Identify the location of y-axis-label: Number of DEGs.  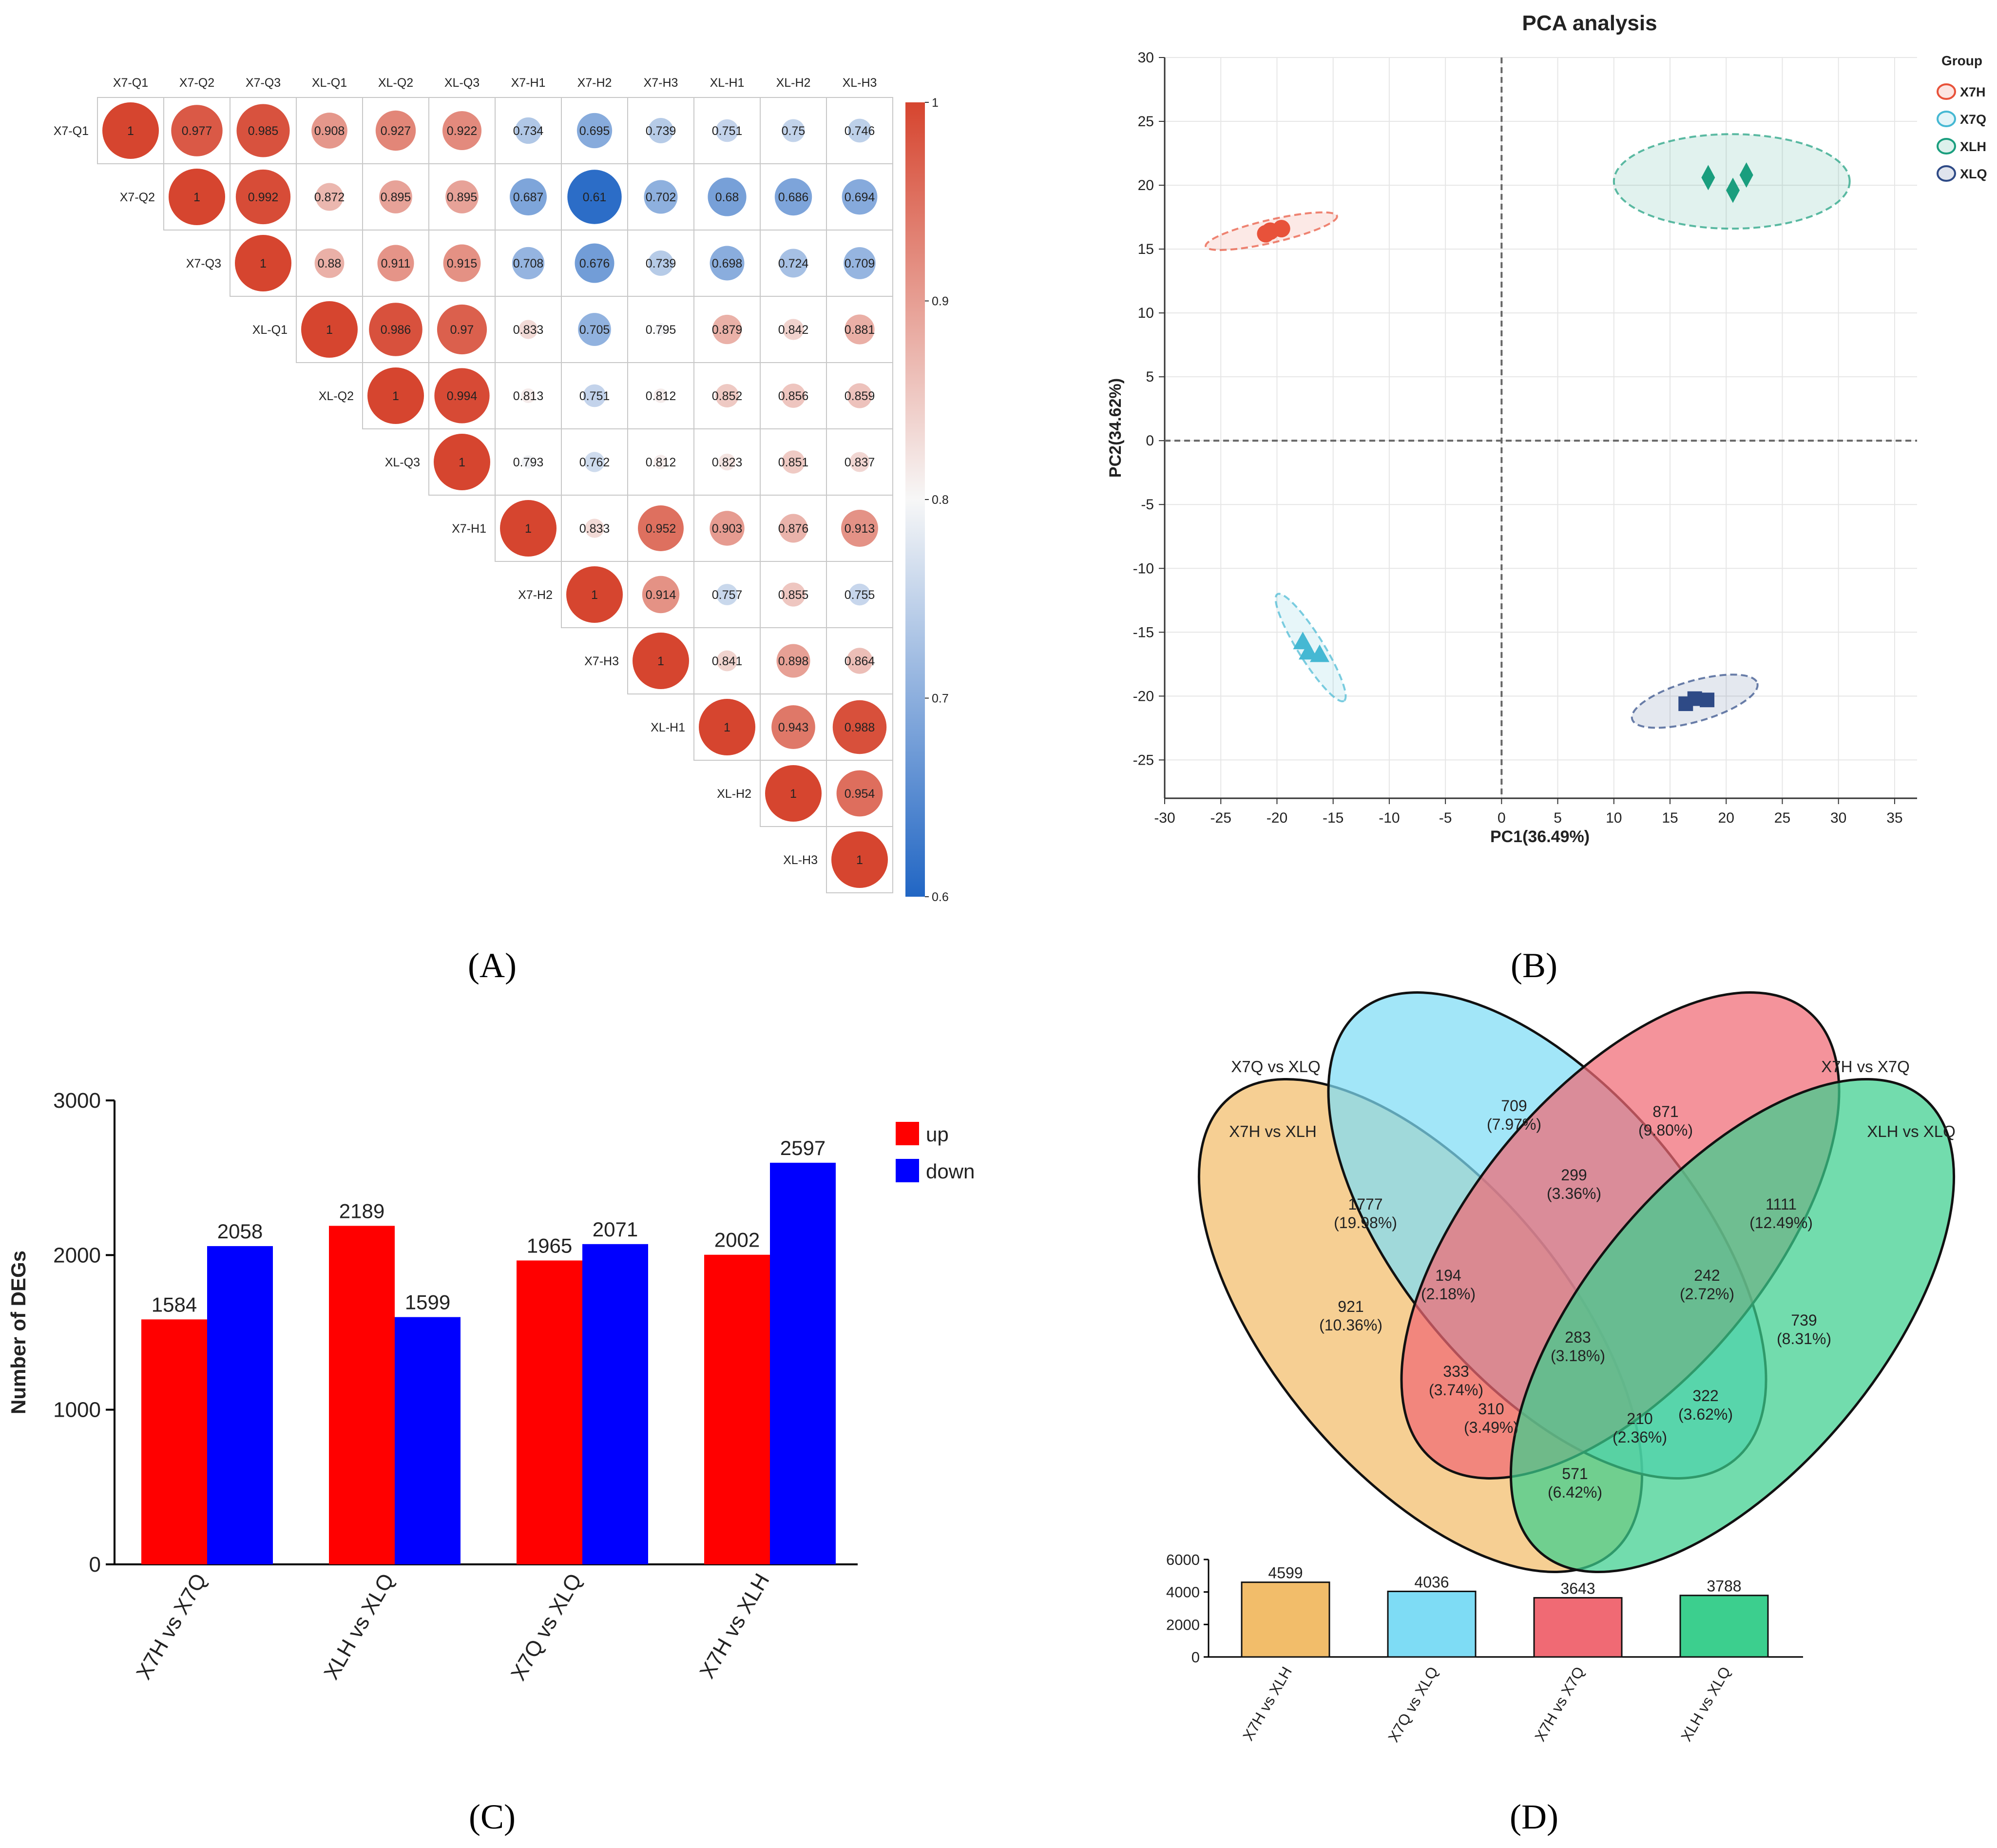
(18, 1332).